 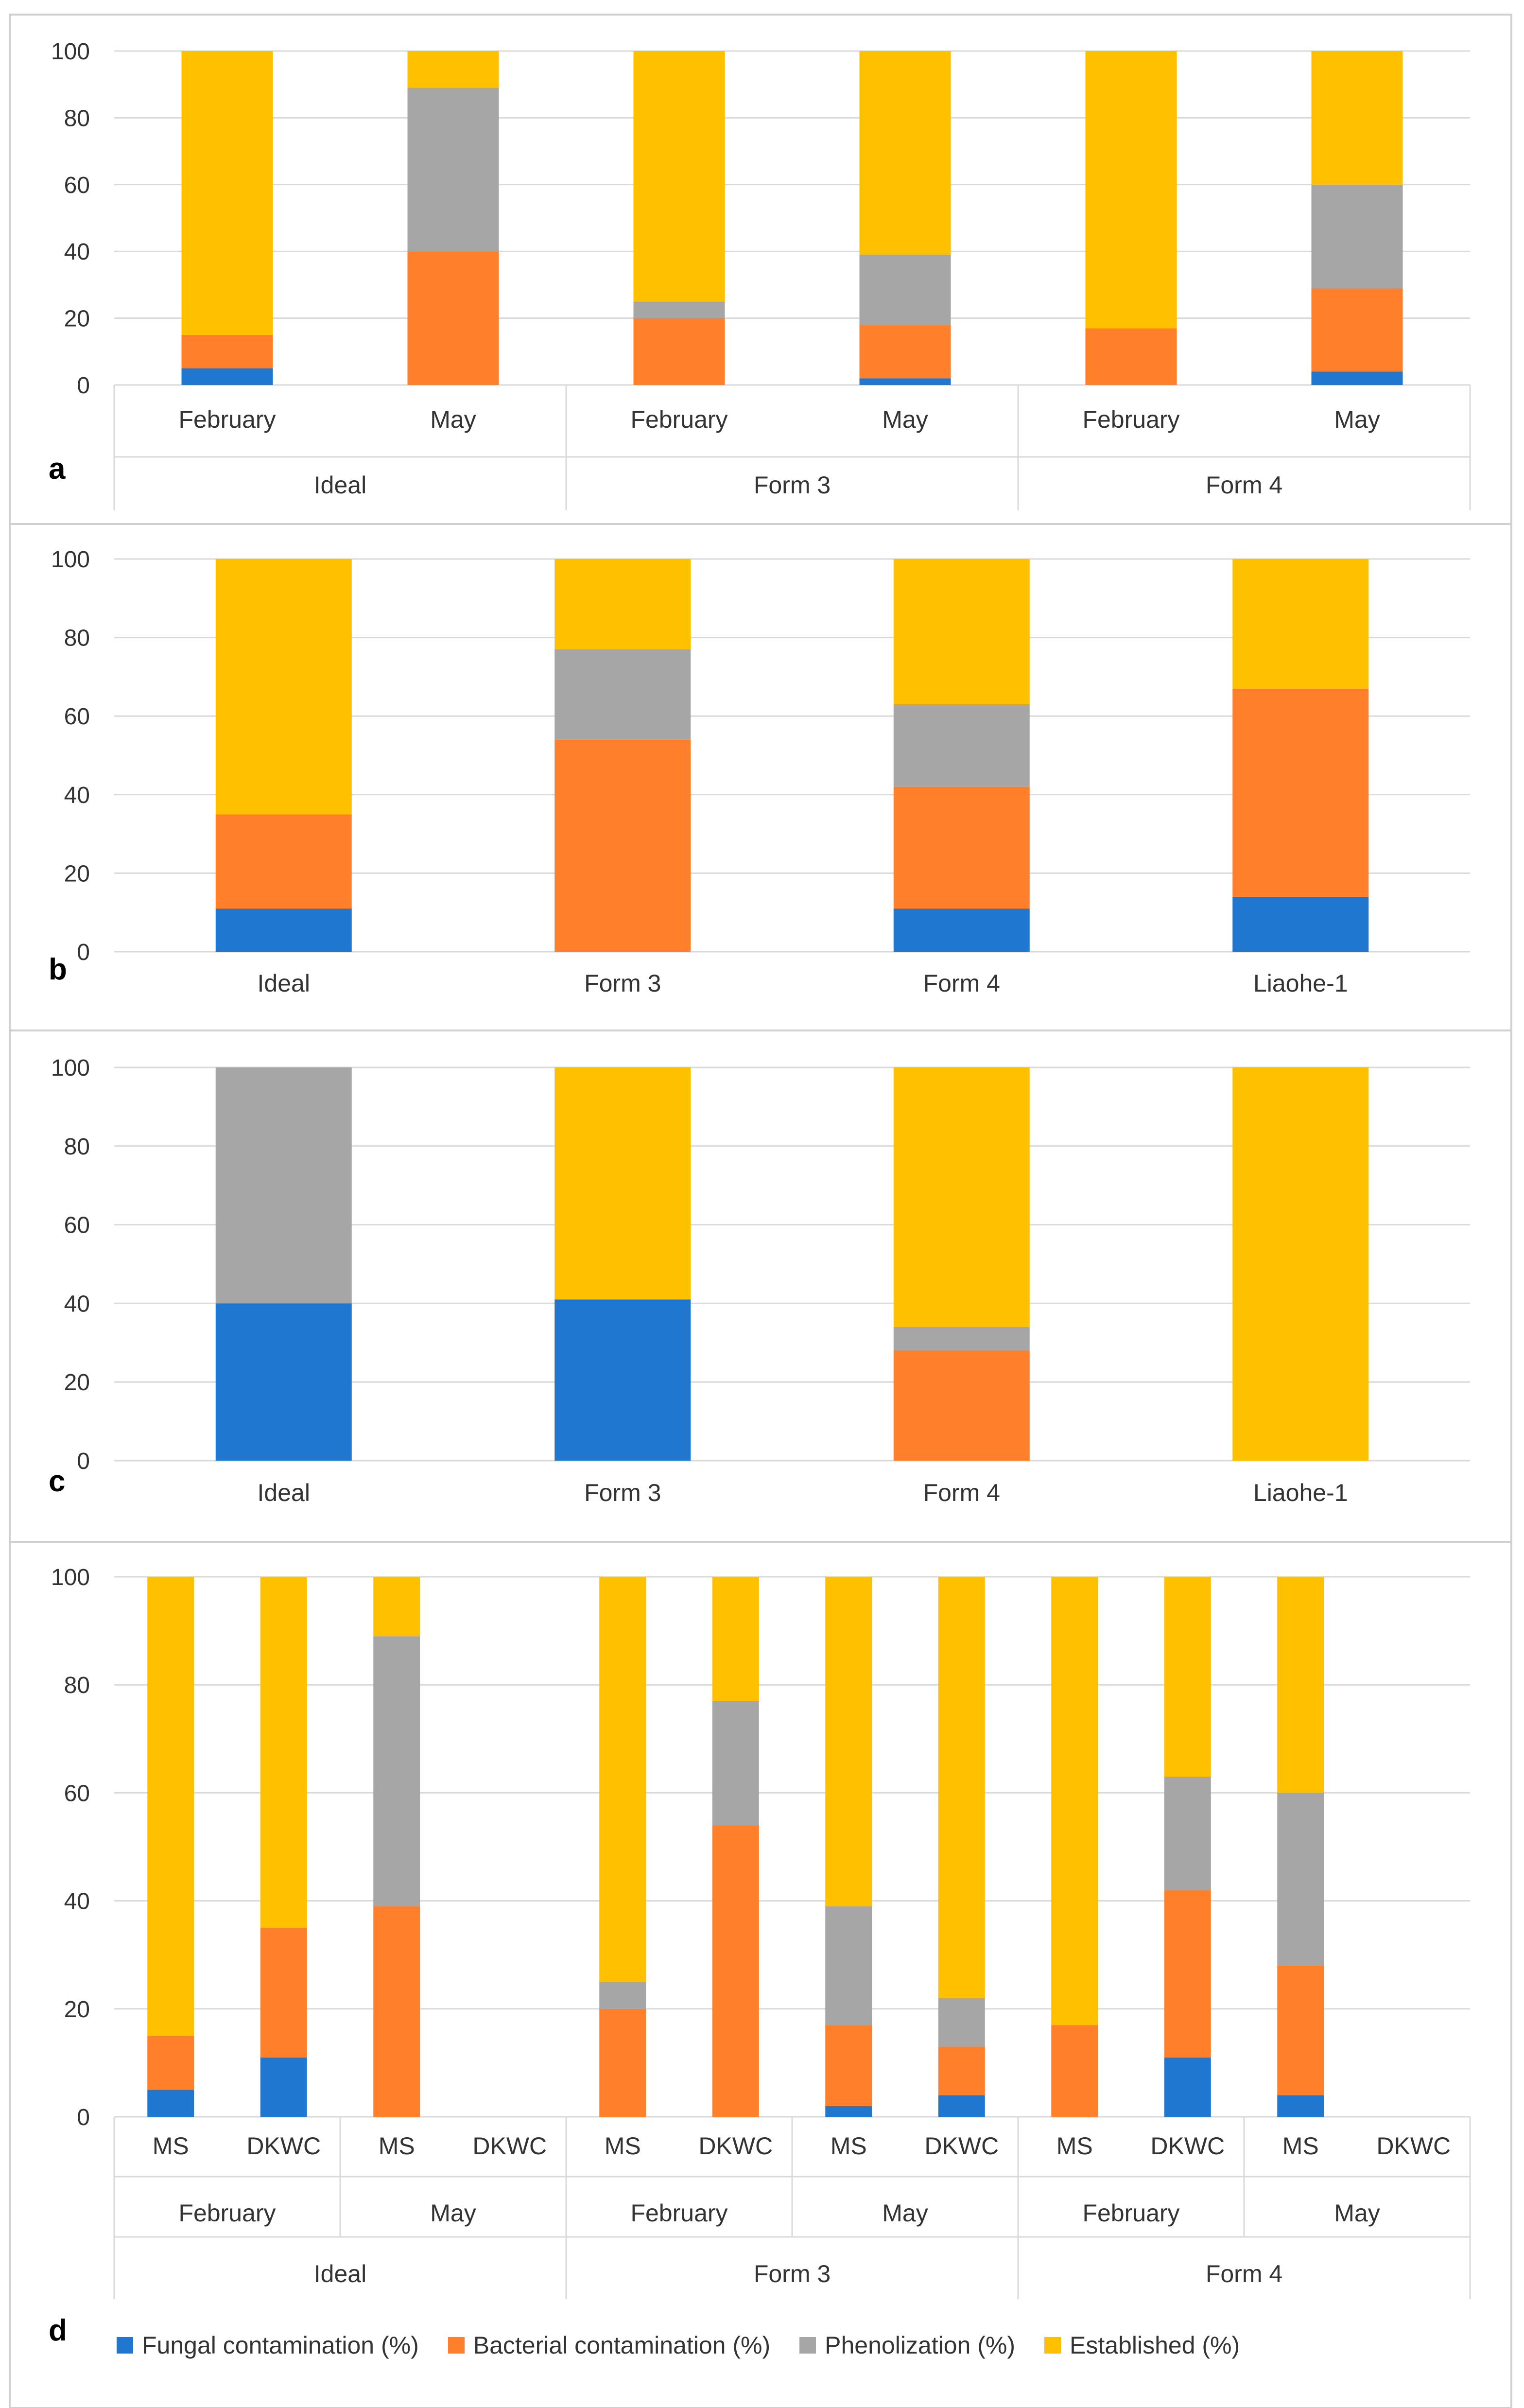 What do you see at coordinates (77, 118) in the screenshot?
I see `y-tick-label: 80` at bounding box center [77, 118].